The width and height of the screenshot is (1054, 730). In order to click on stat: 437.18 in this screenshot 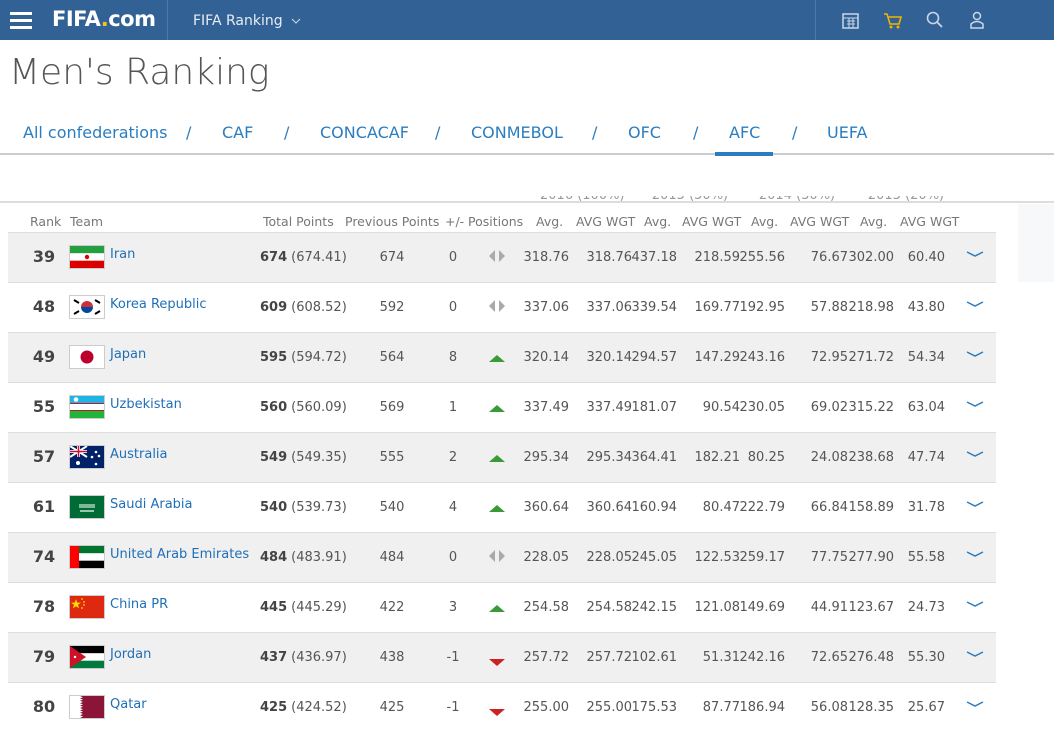, I will do `click(642, 258)`.